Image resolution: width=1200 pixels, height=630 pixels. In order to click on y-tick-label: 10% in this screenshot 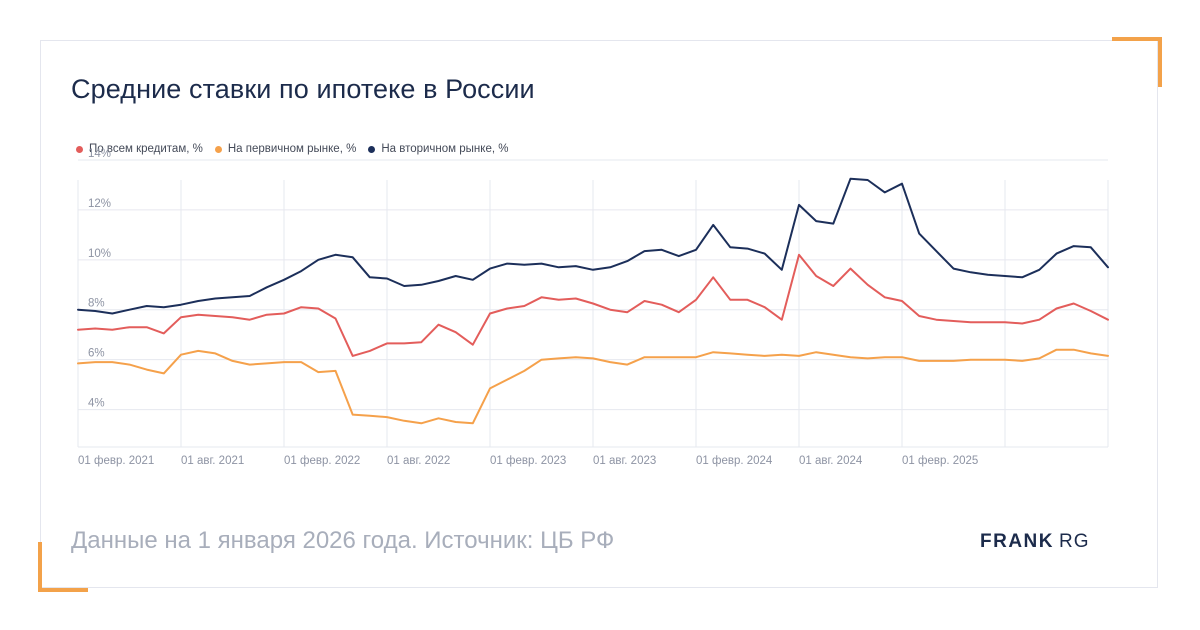, I will do `click(99, 254)`.